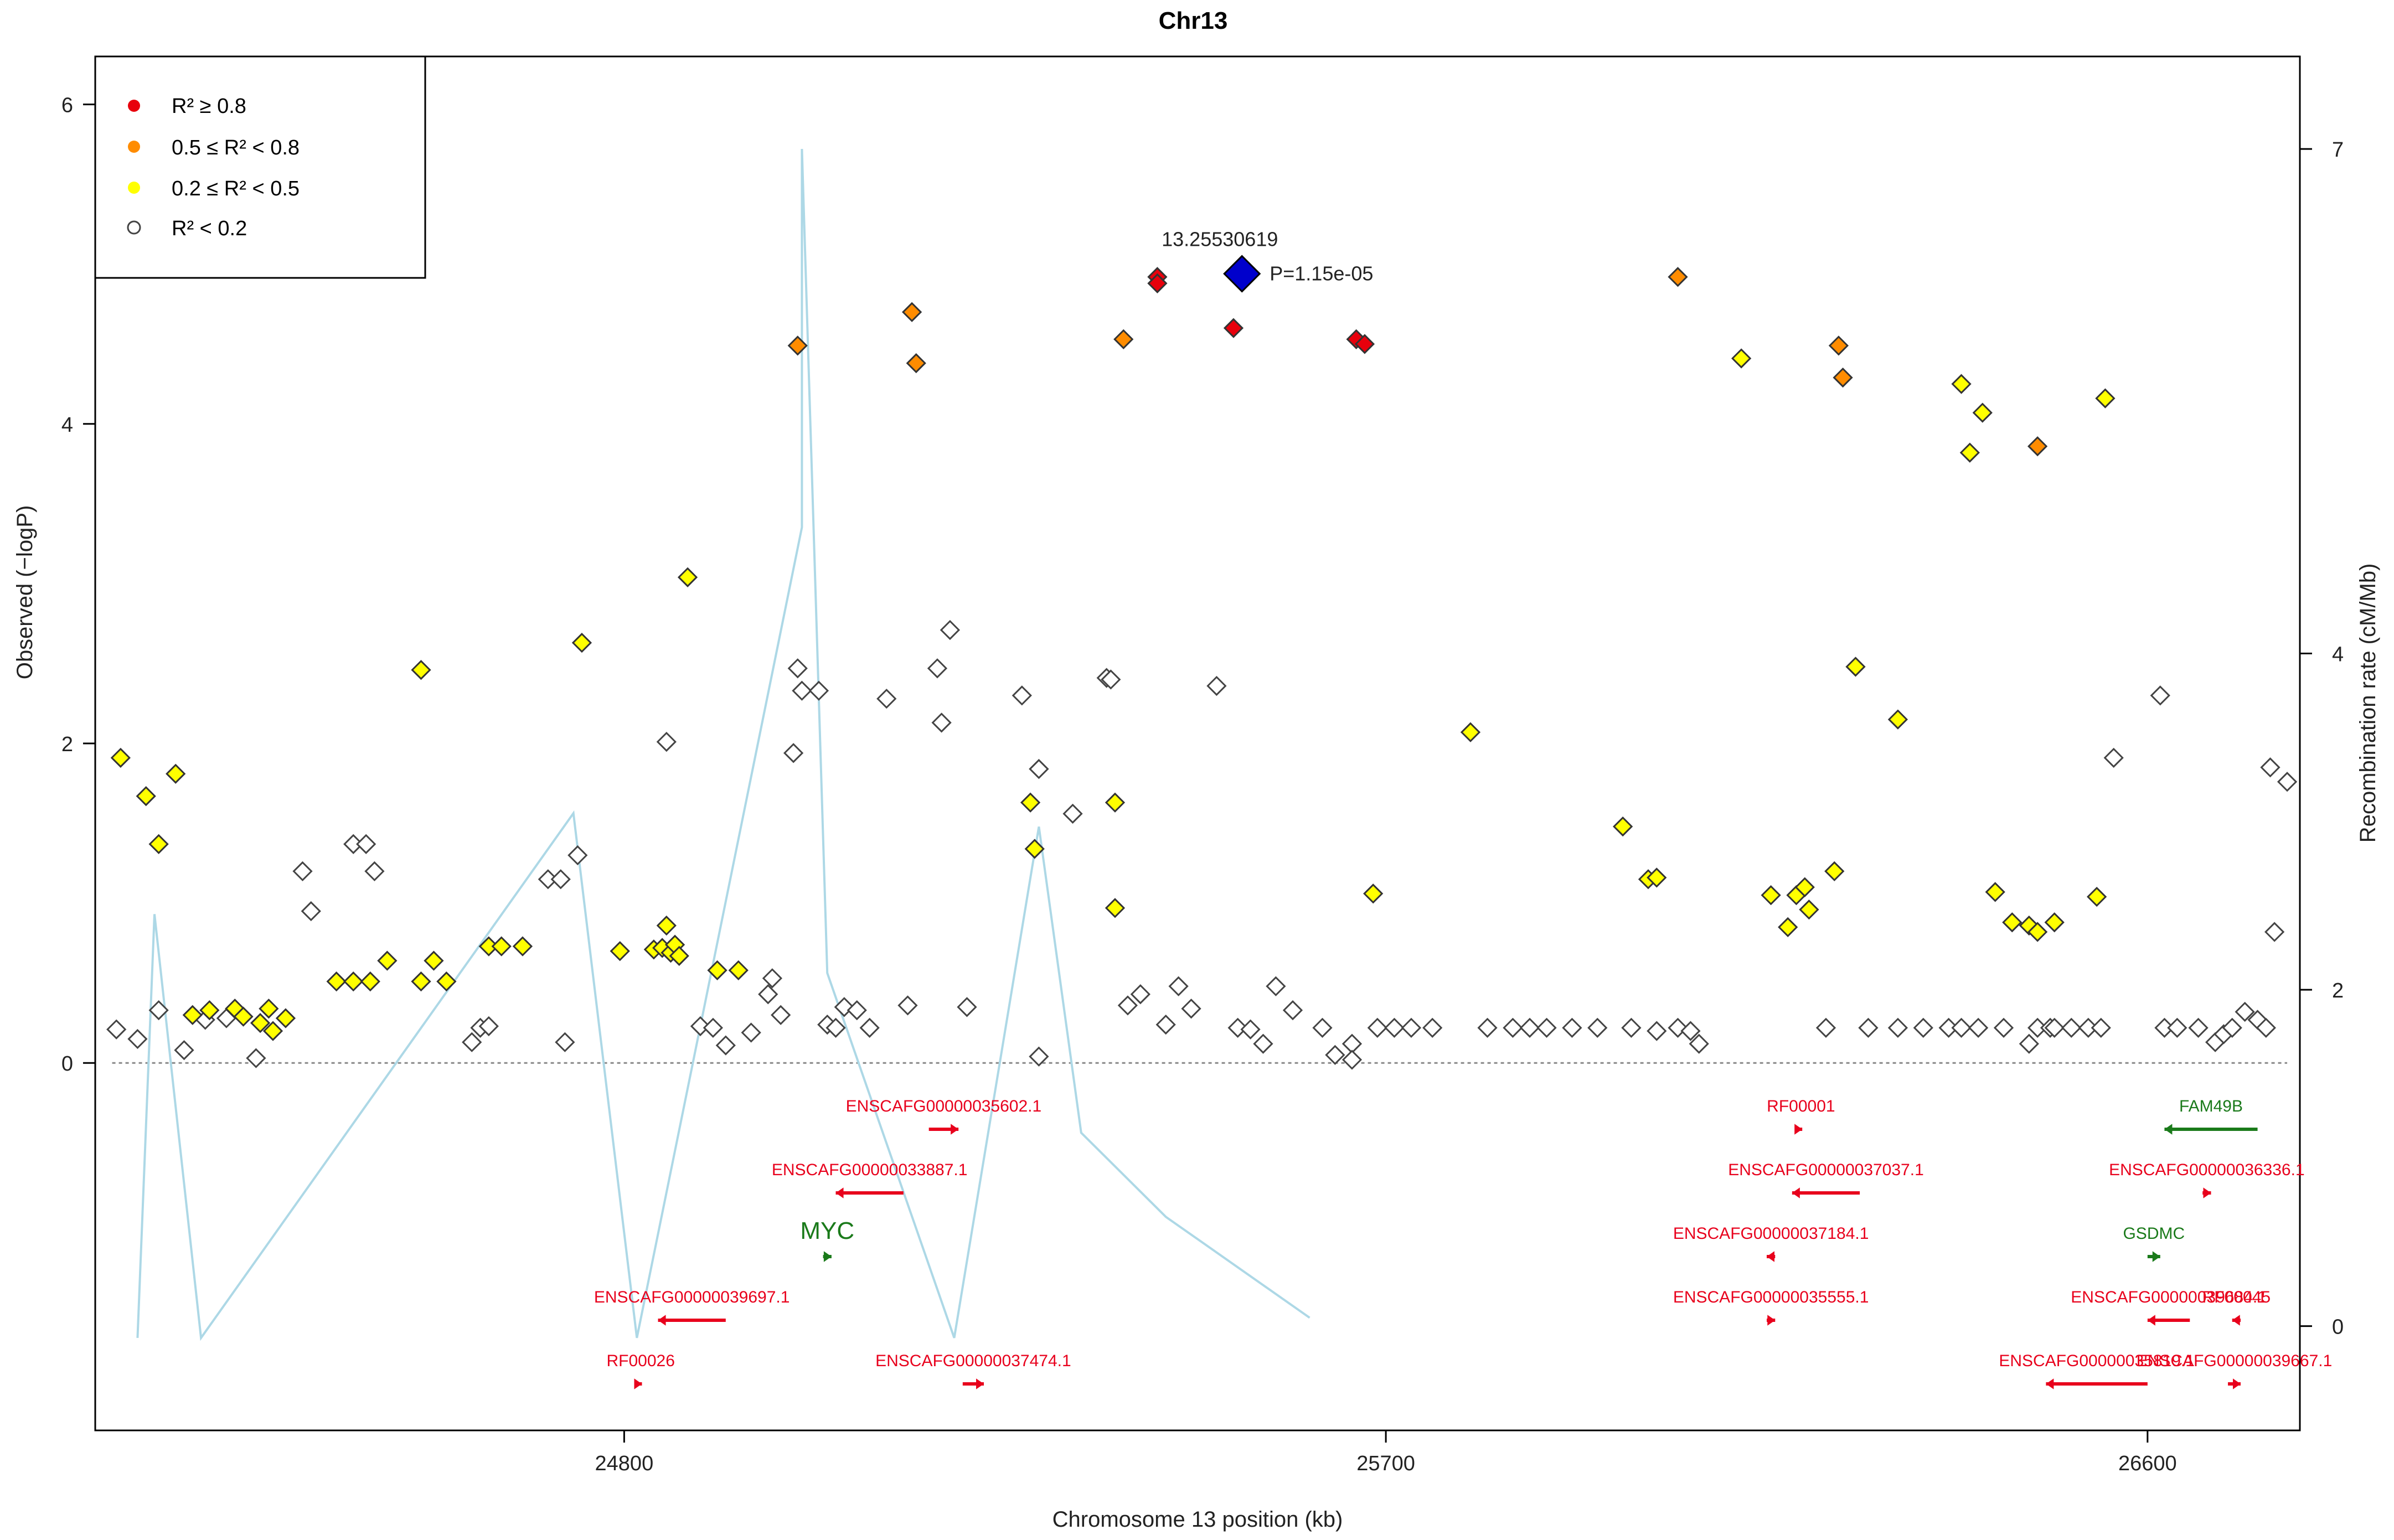 The image size is (2394, 1540). I want to click on y-left-tick-label: 6, so click(67, 105).